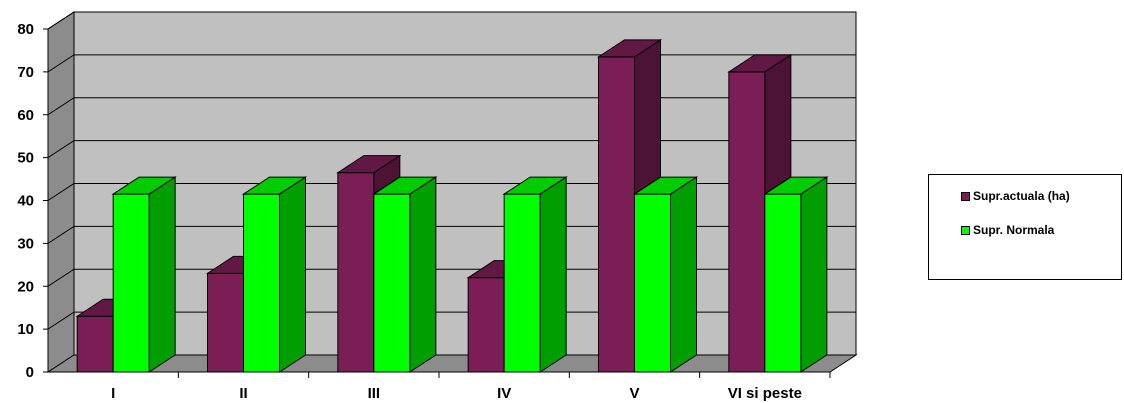 This screenshot has width=1124, height=403. Describe the element at coordinates (374, 393) in the screenshot. I see `x-tick-label: III` at that location.